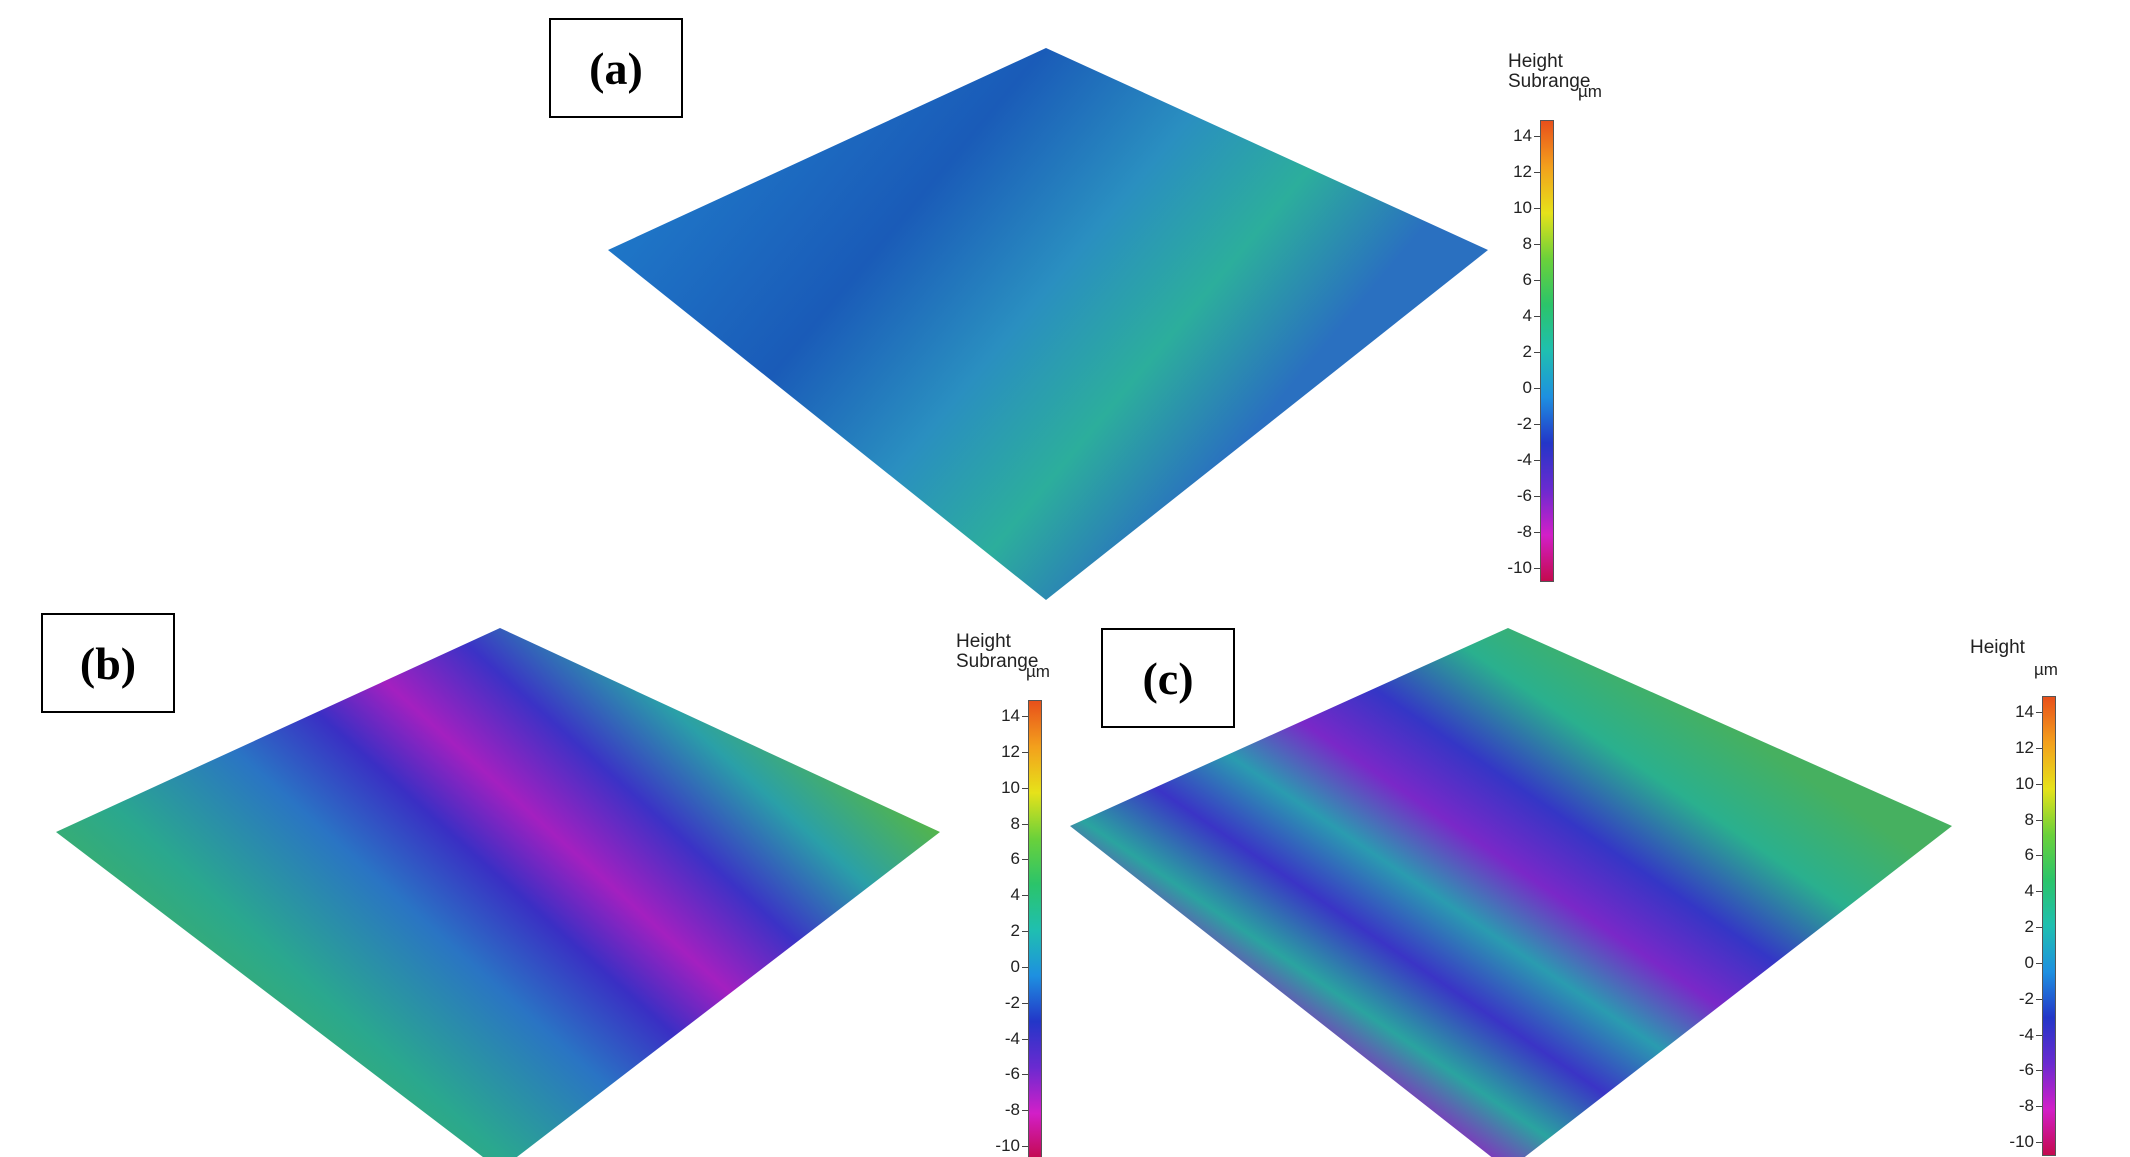 Image resolution: width=2130 pixels, height=1157 pixels. Describe the element at coordinates (1547, 351) in the screenshot. I see `colorbar-a-ramp` at that location.